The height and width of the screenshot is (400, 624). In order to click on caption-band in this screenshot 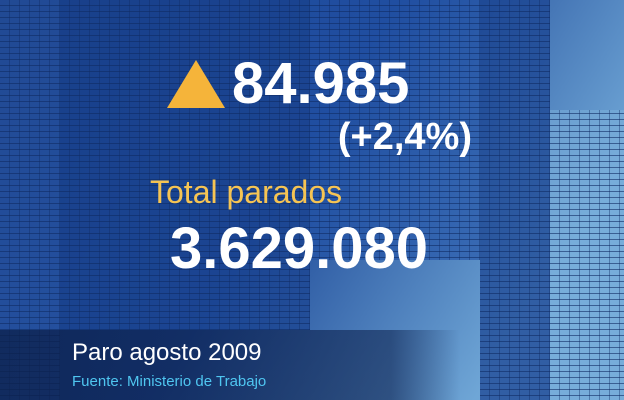, I will do `click(230, 365)`.